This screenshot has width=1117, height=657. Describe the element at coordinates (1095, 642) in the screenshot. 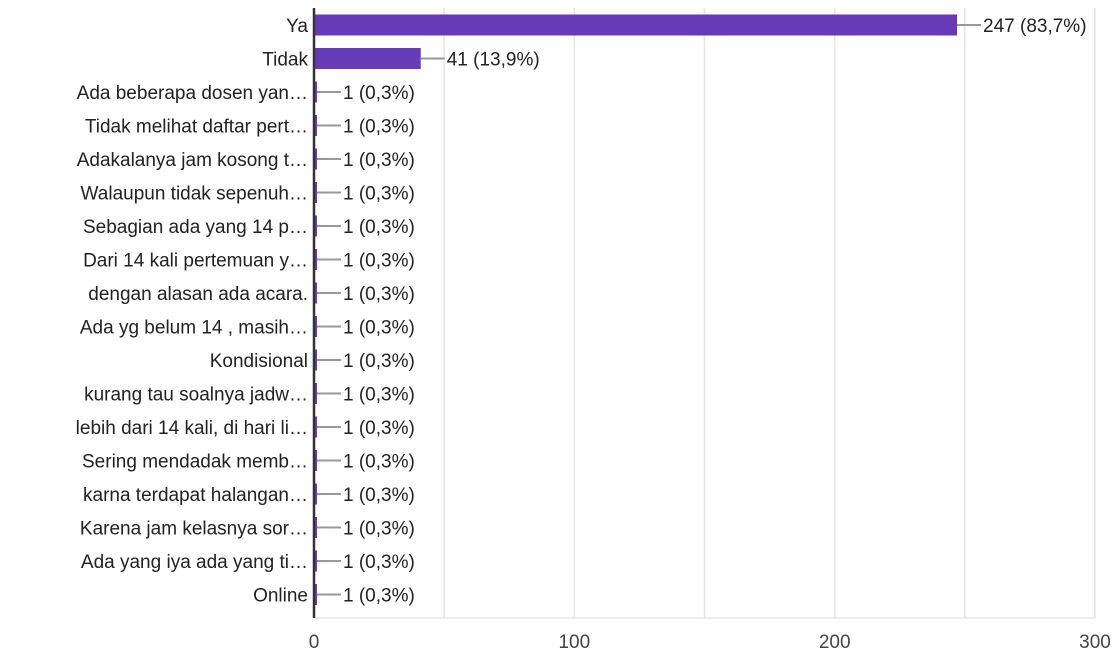

I see `x-tick-label: 300` at that location.